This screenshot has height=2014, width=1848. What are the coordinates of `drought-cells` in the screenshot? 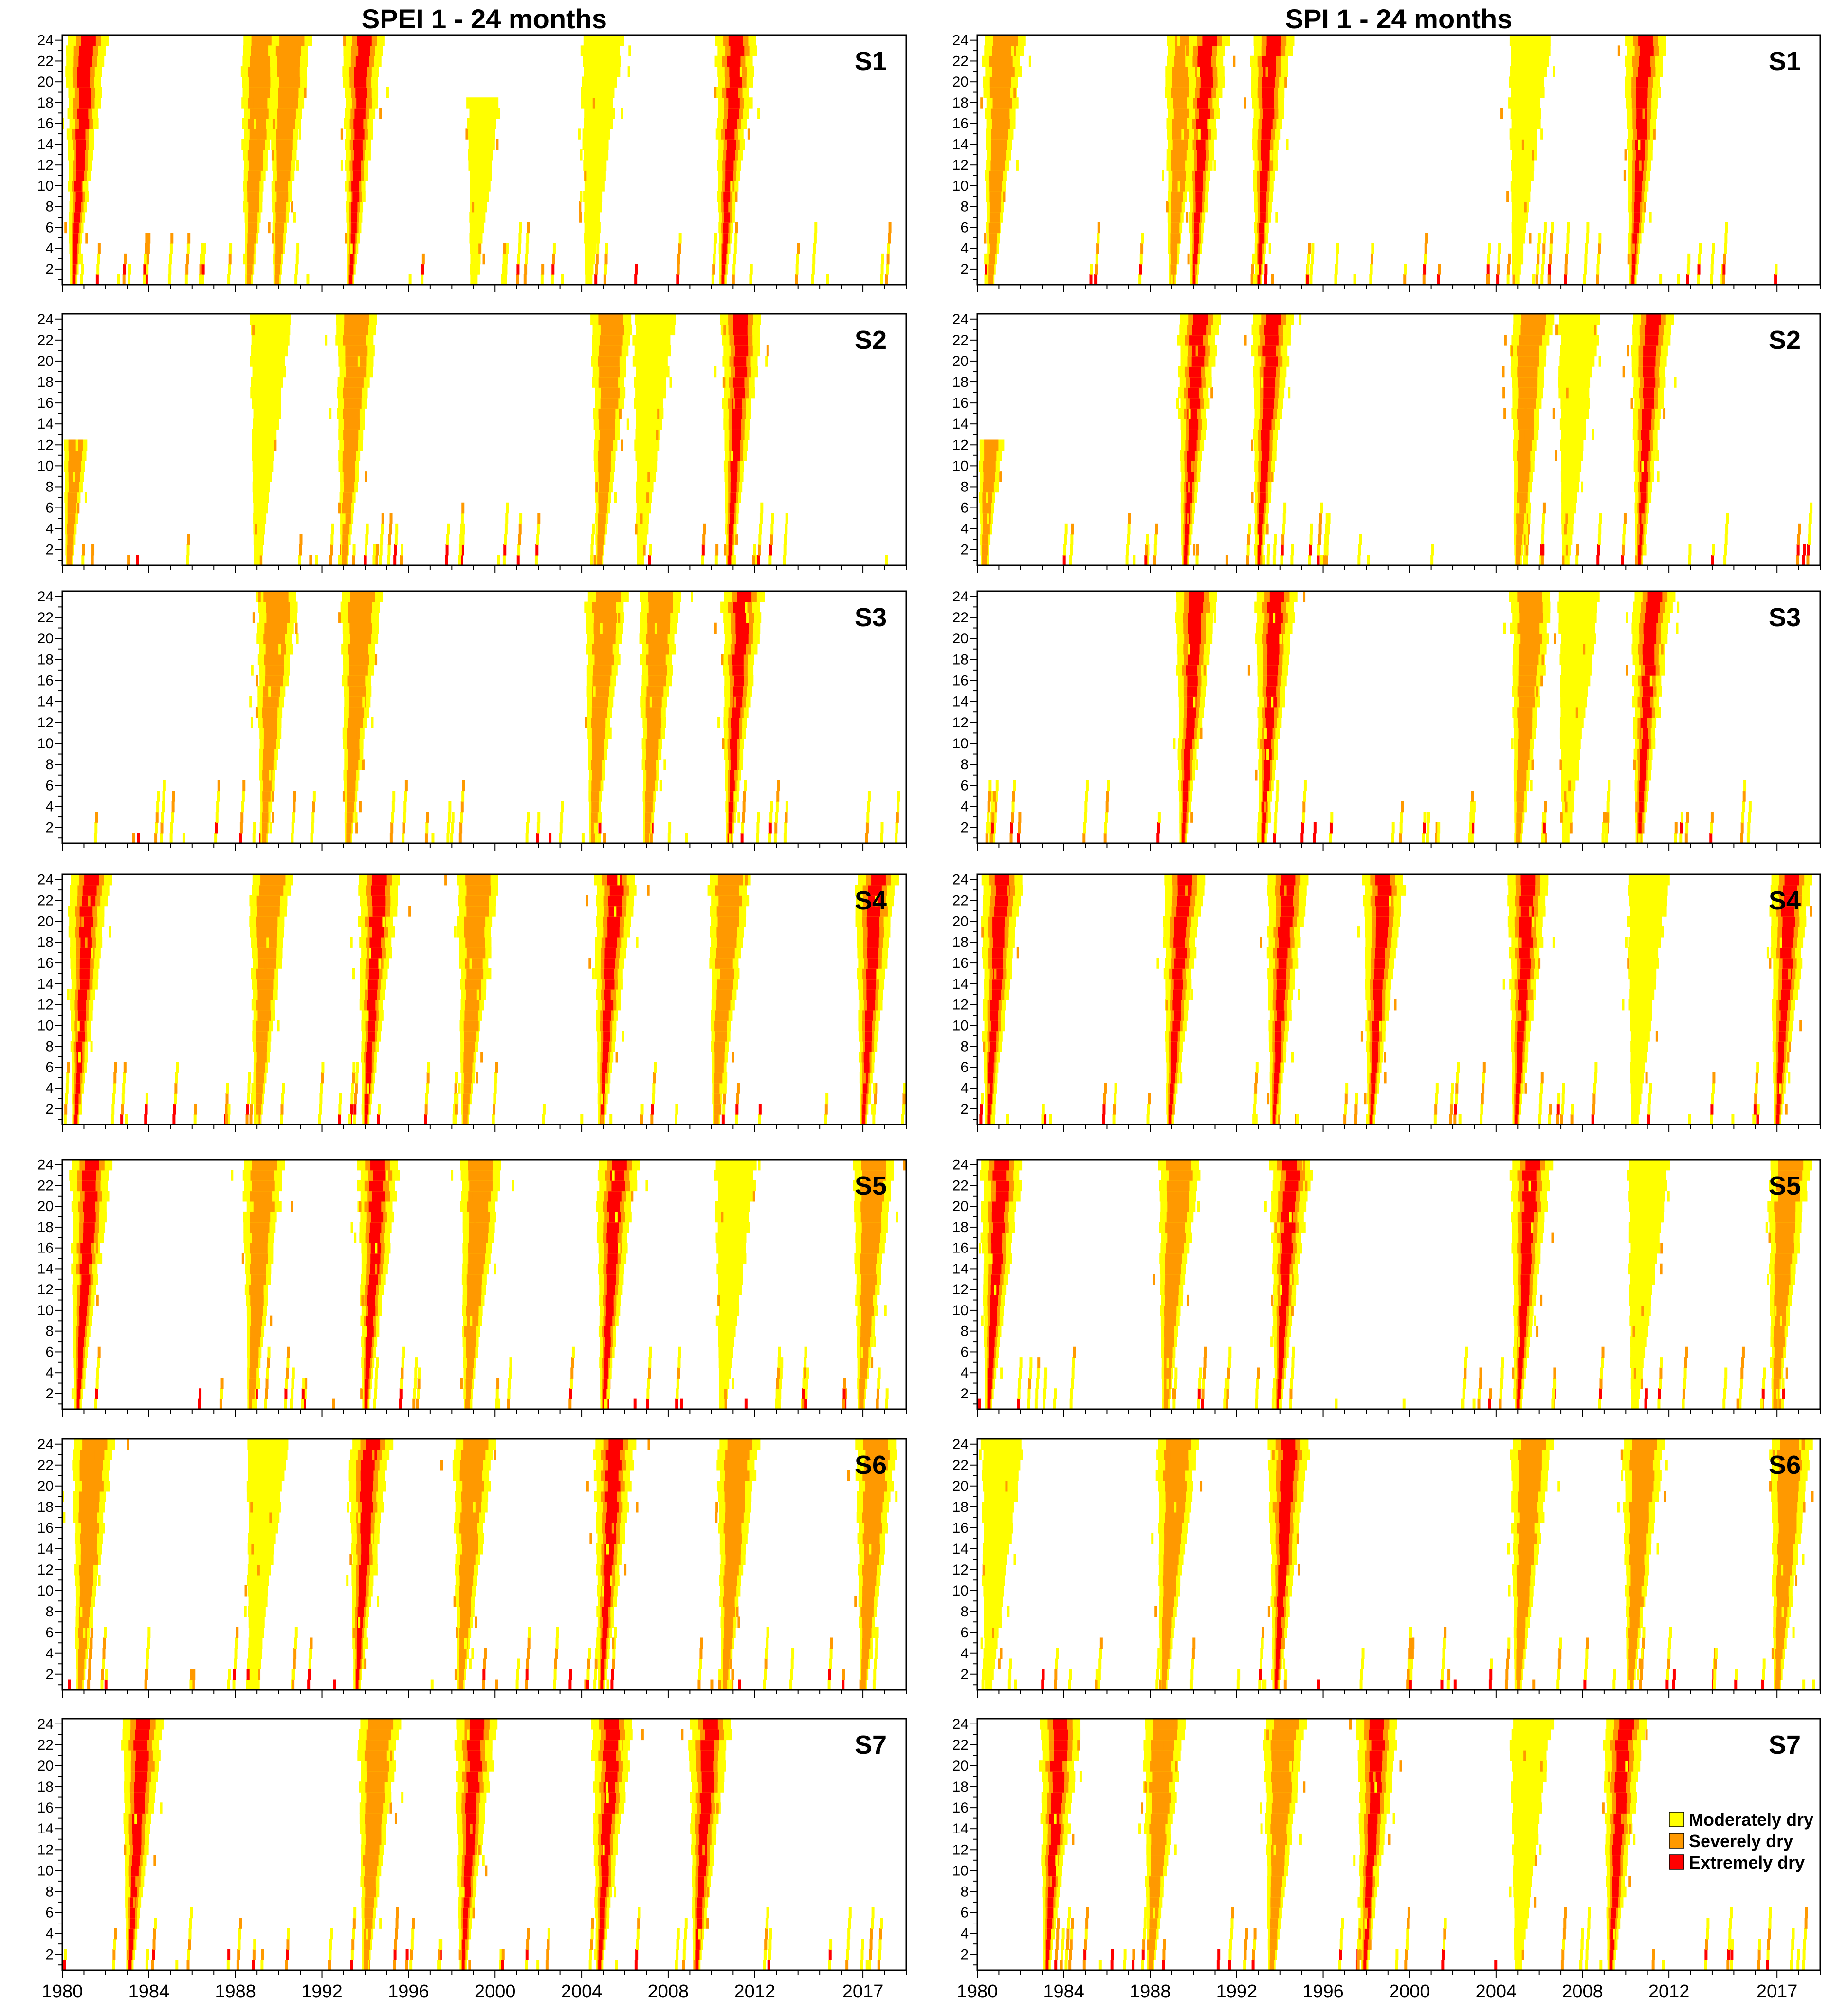 It's located at (496, 717).